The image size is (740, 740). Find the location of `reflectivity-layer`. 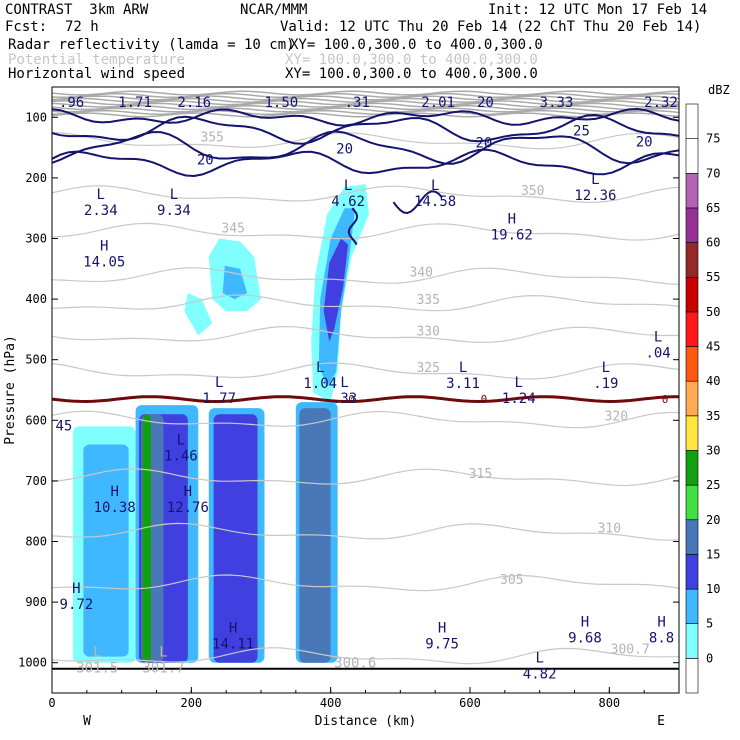

reflectivity-layer is located at coordinates (205, 532).